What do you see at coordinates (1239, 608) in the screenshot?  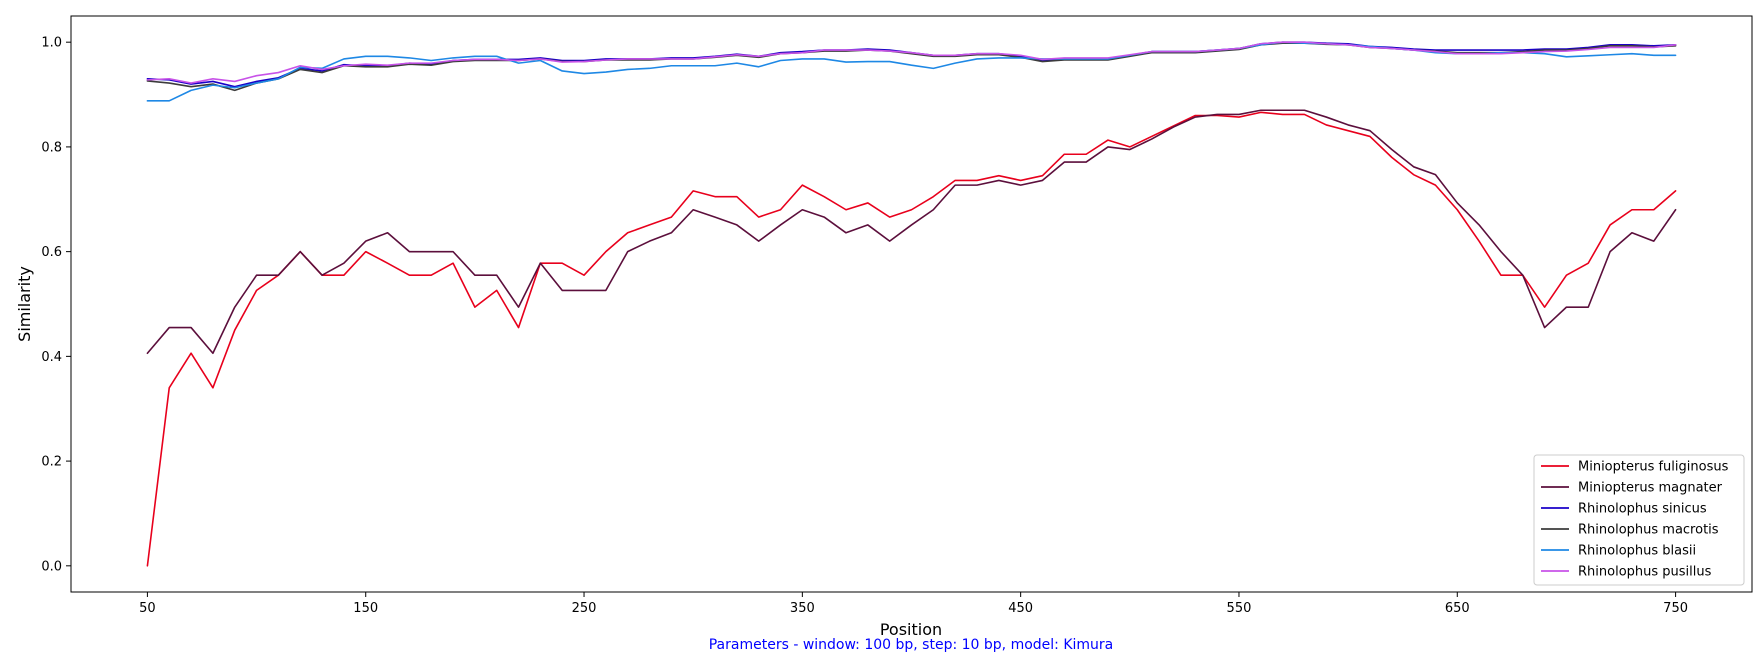 I see `x-tick-label: 550` at bounding box center [1239, 608].